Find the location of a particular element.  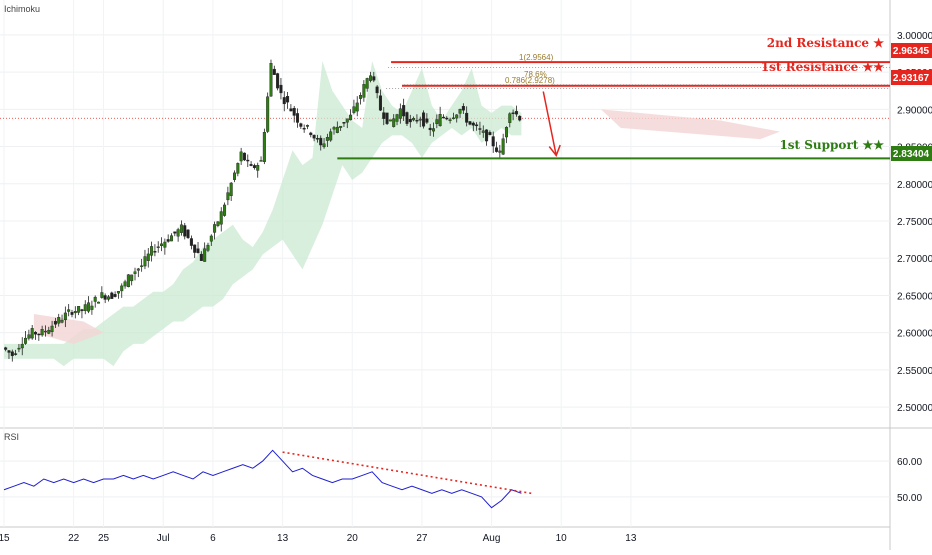

s1-price-text: 2.83404 is located at coordinates (911, 154).